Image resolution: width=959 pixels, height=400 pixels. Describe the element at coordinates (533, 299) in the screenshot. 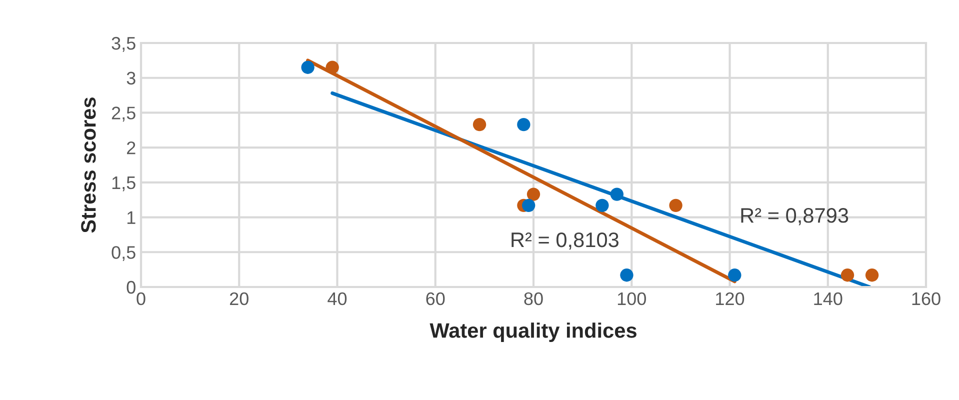

I see `x-tick-label: 80` at that location.